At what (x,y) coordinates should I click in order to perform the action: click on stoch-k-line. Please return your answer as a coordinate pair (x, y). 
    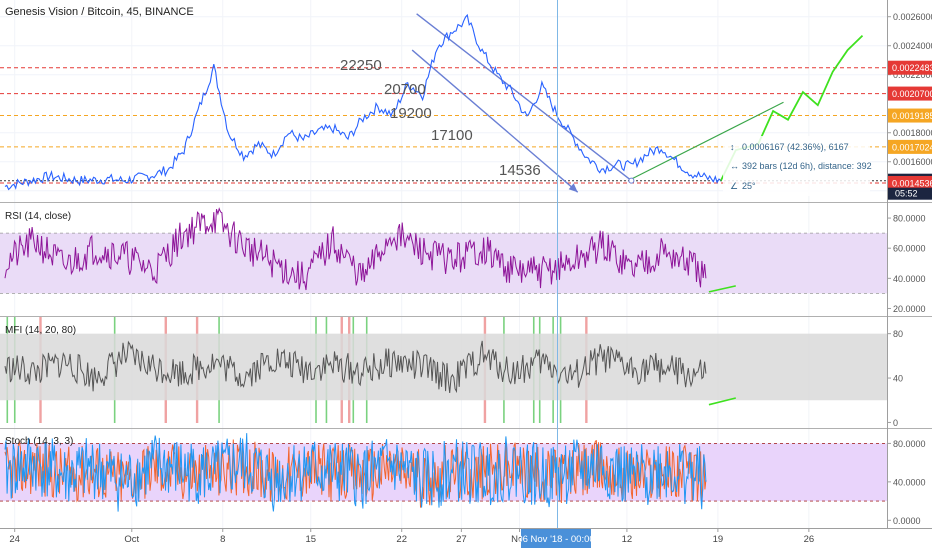
    Looking at the image, I should click on (355, 472).